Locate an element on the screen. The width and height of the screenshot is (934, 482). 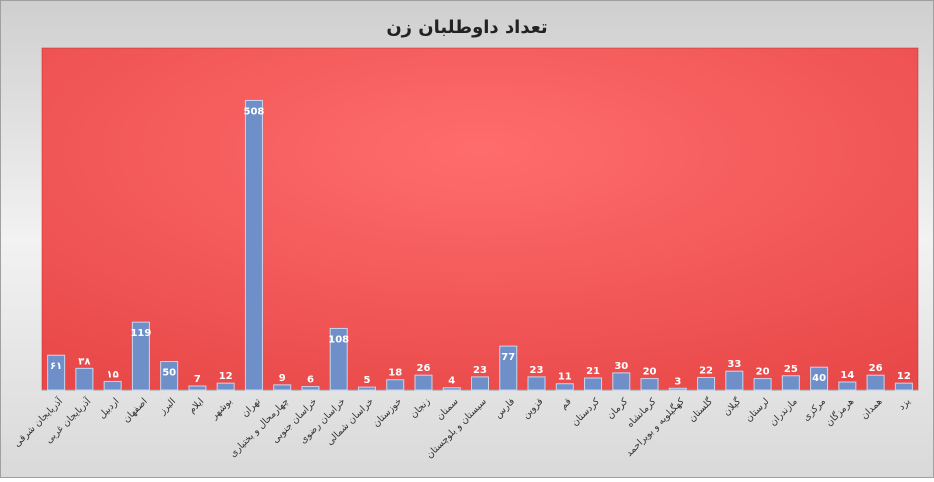
value-label: 3 is located at coordinates (677, 381).